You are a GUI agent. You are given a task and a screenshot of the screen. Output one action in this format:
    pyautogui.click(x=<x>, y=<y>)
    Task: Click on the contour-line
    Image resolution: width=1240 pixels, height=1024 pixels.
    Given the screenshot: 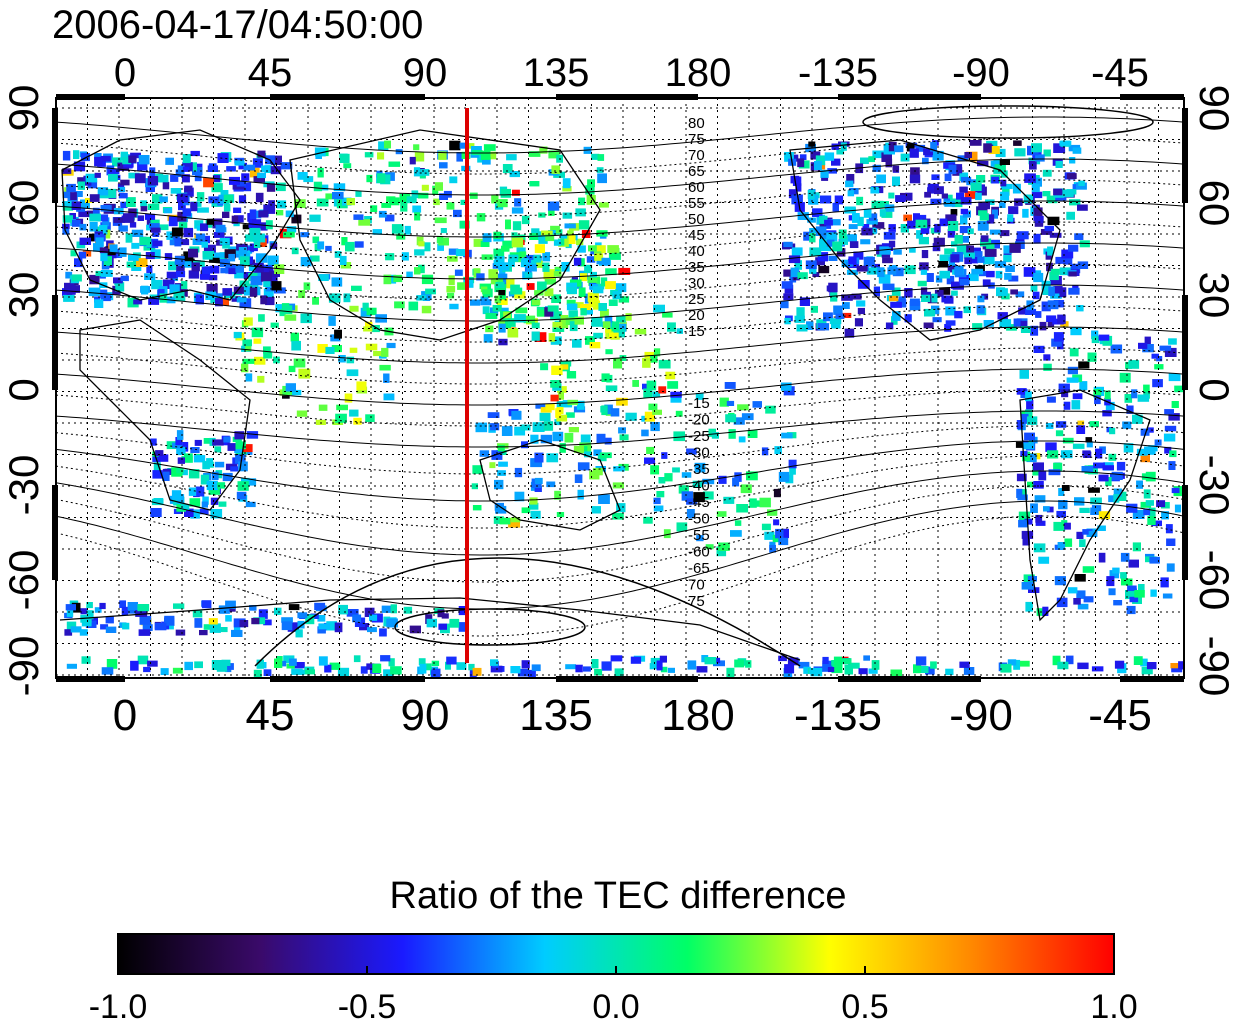 What is the action you would take?
    pyautogui.click(x=620, y=345)
    